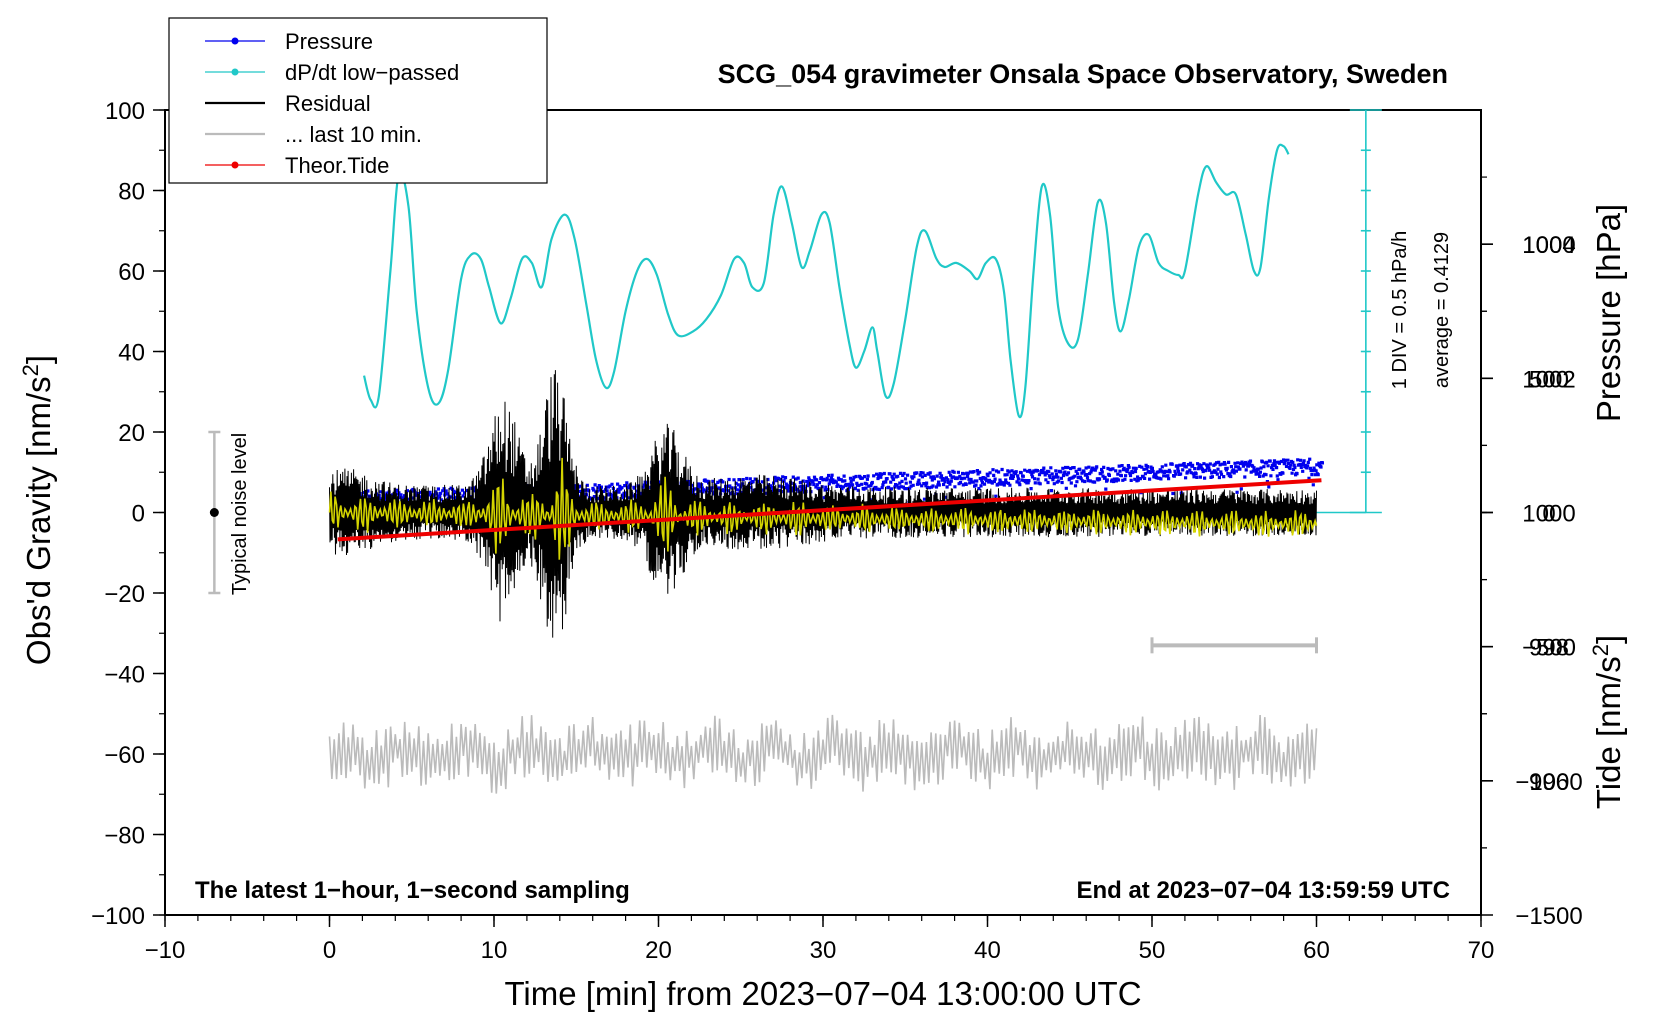 The width and height of the screenshot is (1660, 1020). Describe the element at coordinates (131, 433) in the screenshot. I see `y-left-tick-label-4: 20` at that location.